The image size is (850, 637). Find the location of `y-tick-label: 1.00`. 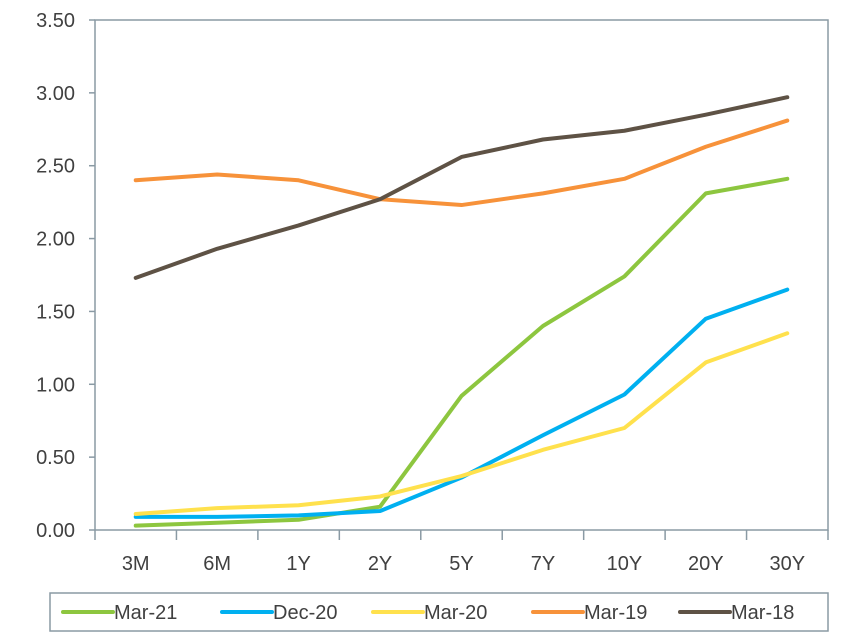

y-tick-label: 1.00 is located at coordinates (55, 385).